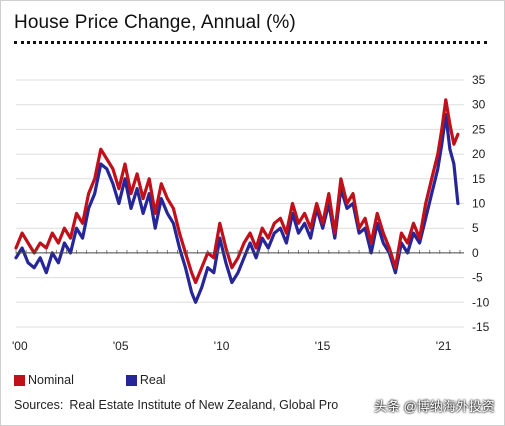  What do you see at coordinates (444, 346) in the screenshot?
I see `x-tick-label: '21` at bounding box center [444, 346].